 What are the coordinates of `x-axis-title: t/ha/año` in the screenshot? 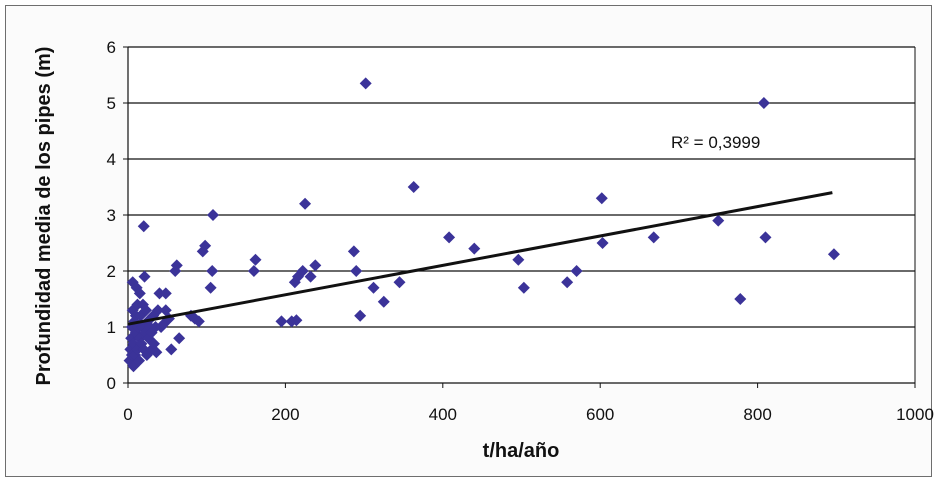 It's located at (521, 451).